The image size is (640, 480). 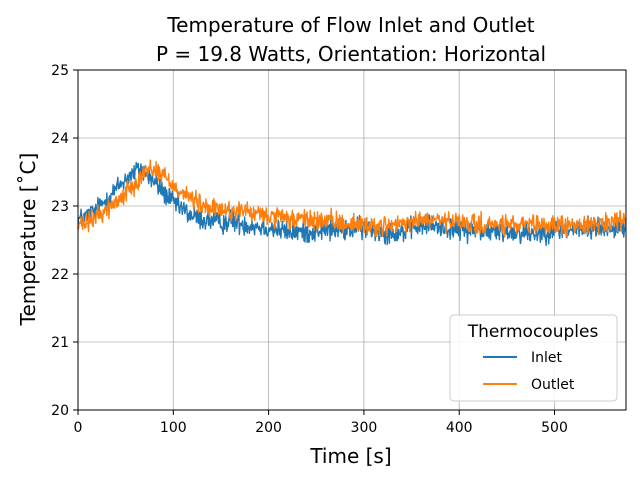 I want to click on legend-label-outlet: Outlet, so click(x=553, y=385).